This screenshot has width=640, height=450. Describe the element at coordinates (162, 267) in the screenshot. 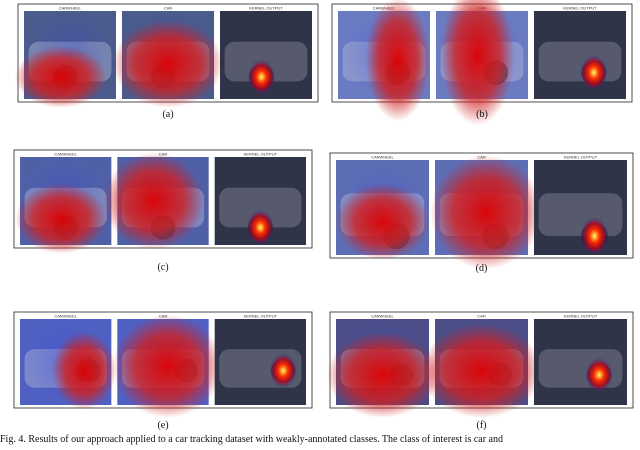

I see `panel-label: (c)` at that location.